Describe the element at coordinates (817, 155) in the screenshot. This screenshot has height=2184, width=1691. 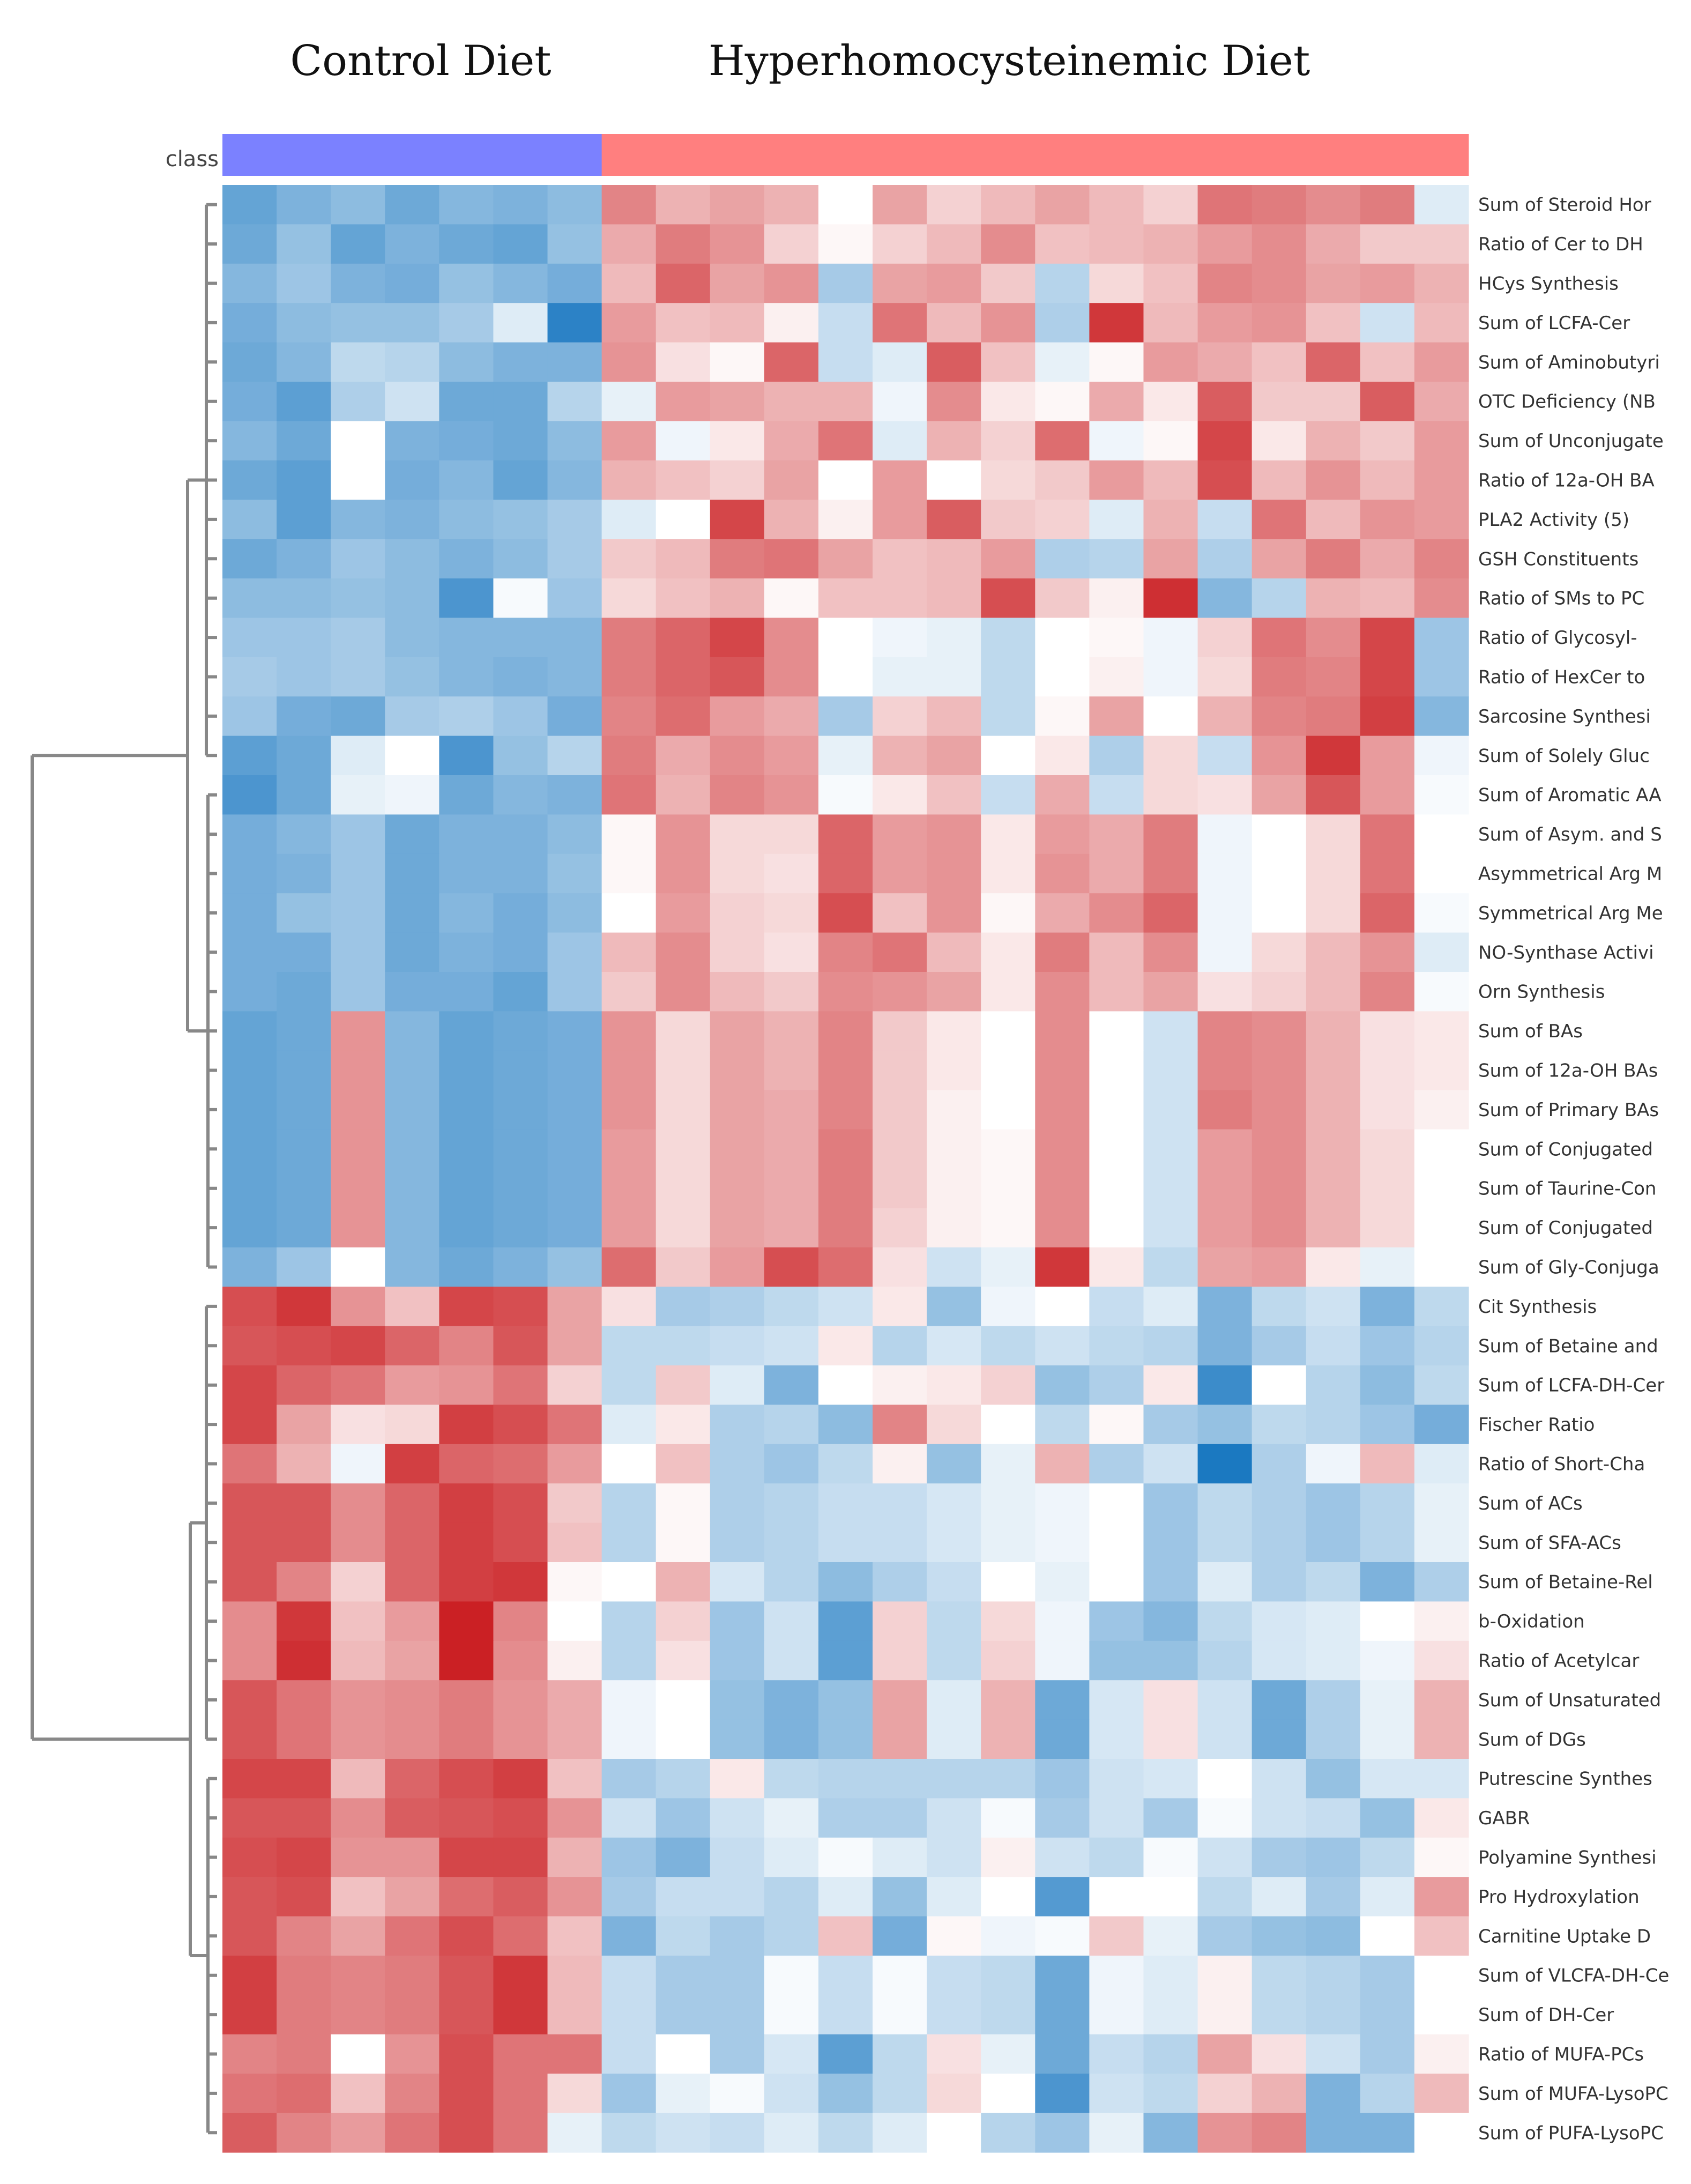
I see `class-bar: class` at that location.